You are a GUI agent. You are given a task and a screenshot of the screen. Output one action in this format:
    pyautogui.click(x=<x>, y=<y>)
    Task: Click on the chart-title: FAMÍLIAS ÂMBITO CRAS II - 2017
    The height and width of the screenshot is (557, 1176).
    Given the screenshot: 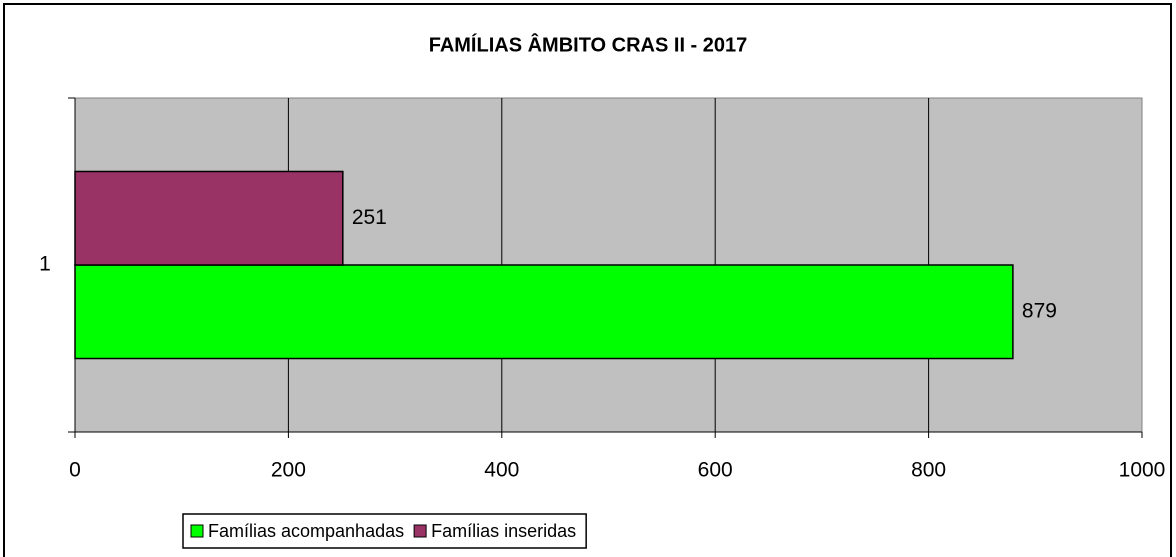 What is the action you would take?
    pyautogui.click(x=588, y=44)
    